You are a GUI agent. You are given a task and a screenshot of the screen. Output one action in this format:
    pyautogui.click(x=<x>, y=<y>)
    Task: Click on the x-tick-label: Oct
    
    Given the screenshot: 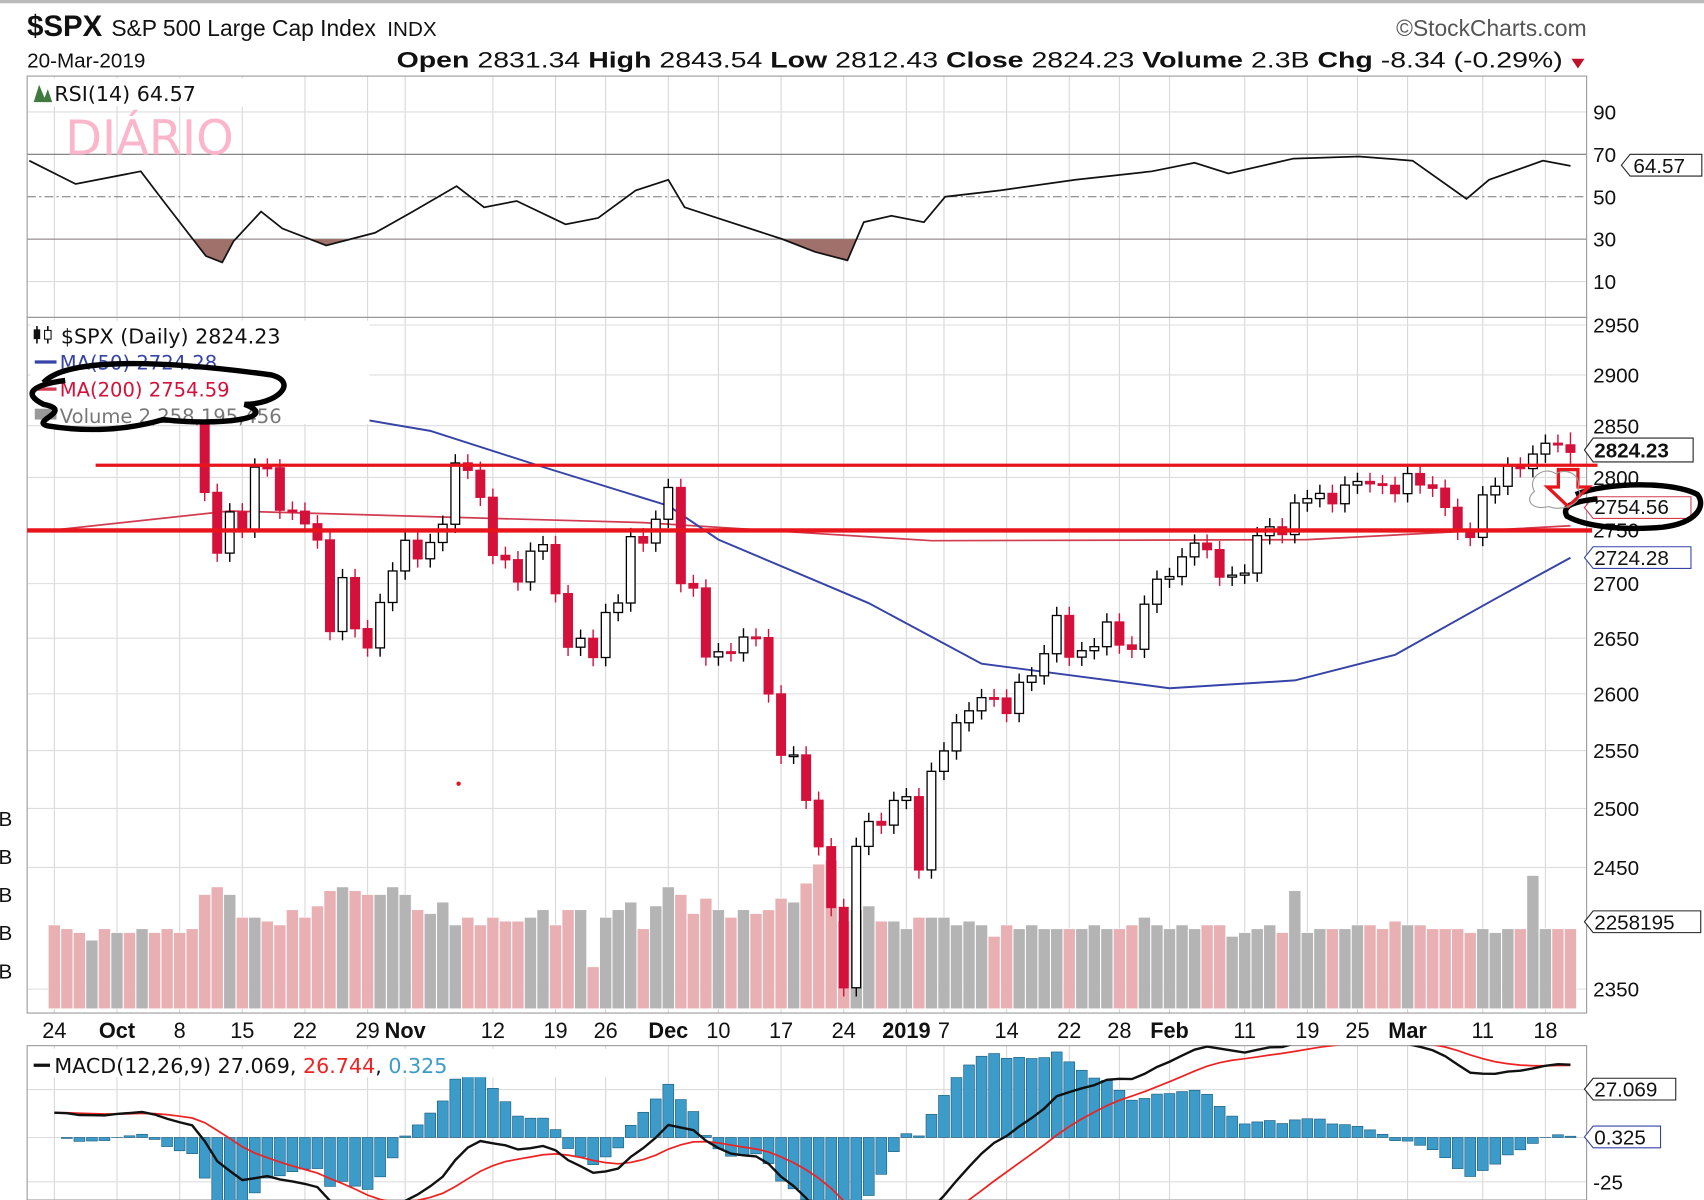 What is the action you would take?
    pyautogui.click(x=117, y=1030)
    